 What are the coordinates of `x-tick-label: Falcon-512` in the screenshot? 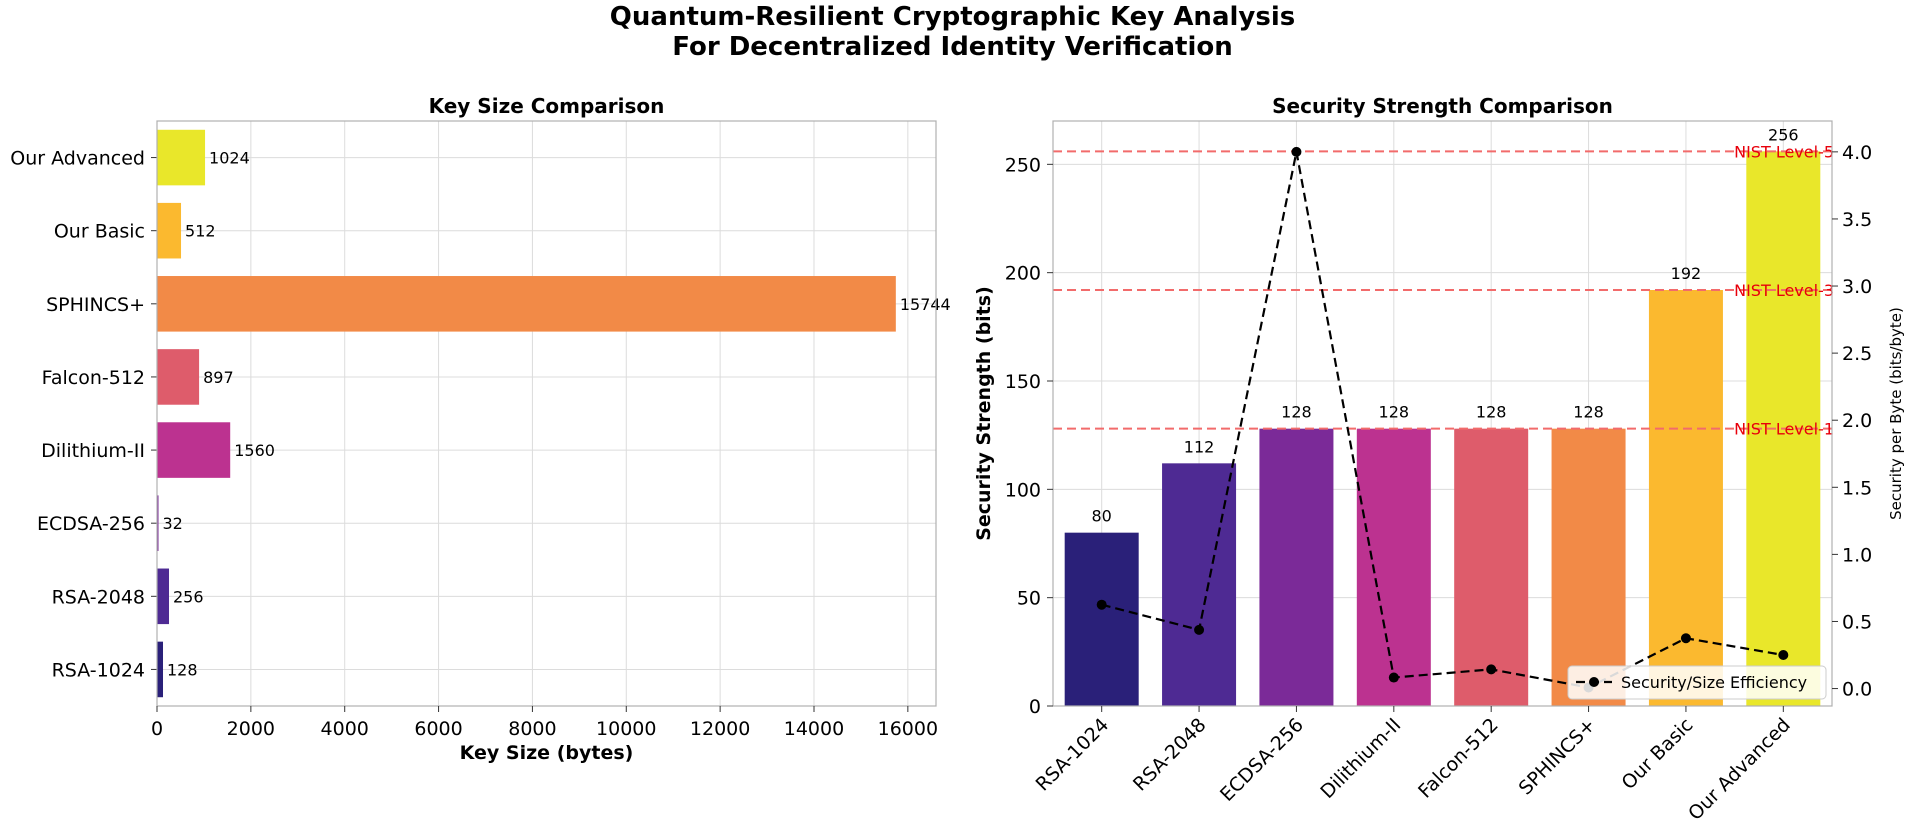 It's located at (1458, 758).